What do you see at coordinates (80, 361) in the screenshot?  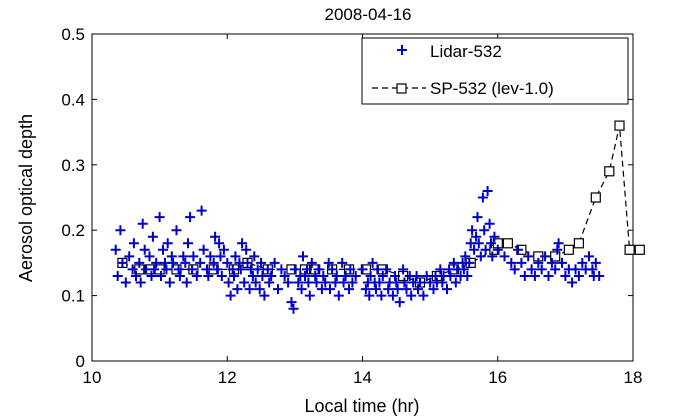 I see `y-tick-label: 0` at bounding box center [80, 361].